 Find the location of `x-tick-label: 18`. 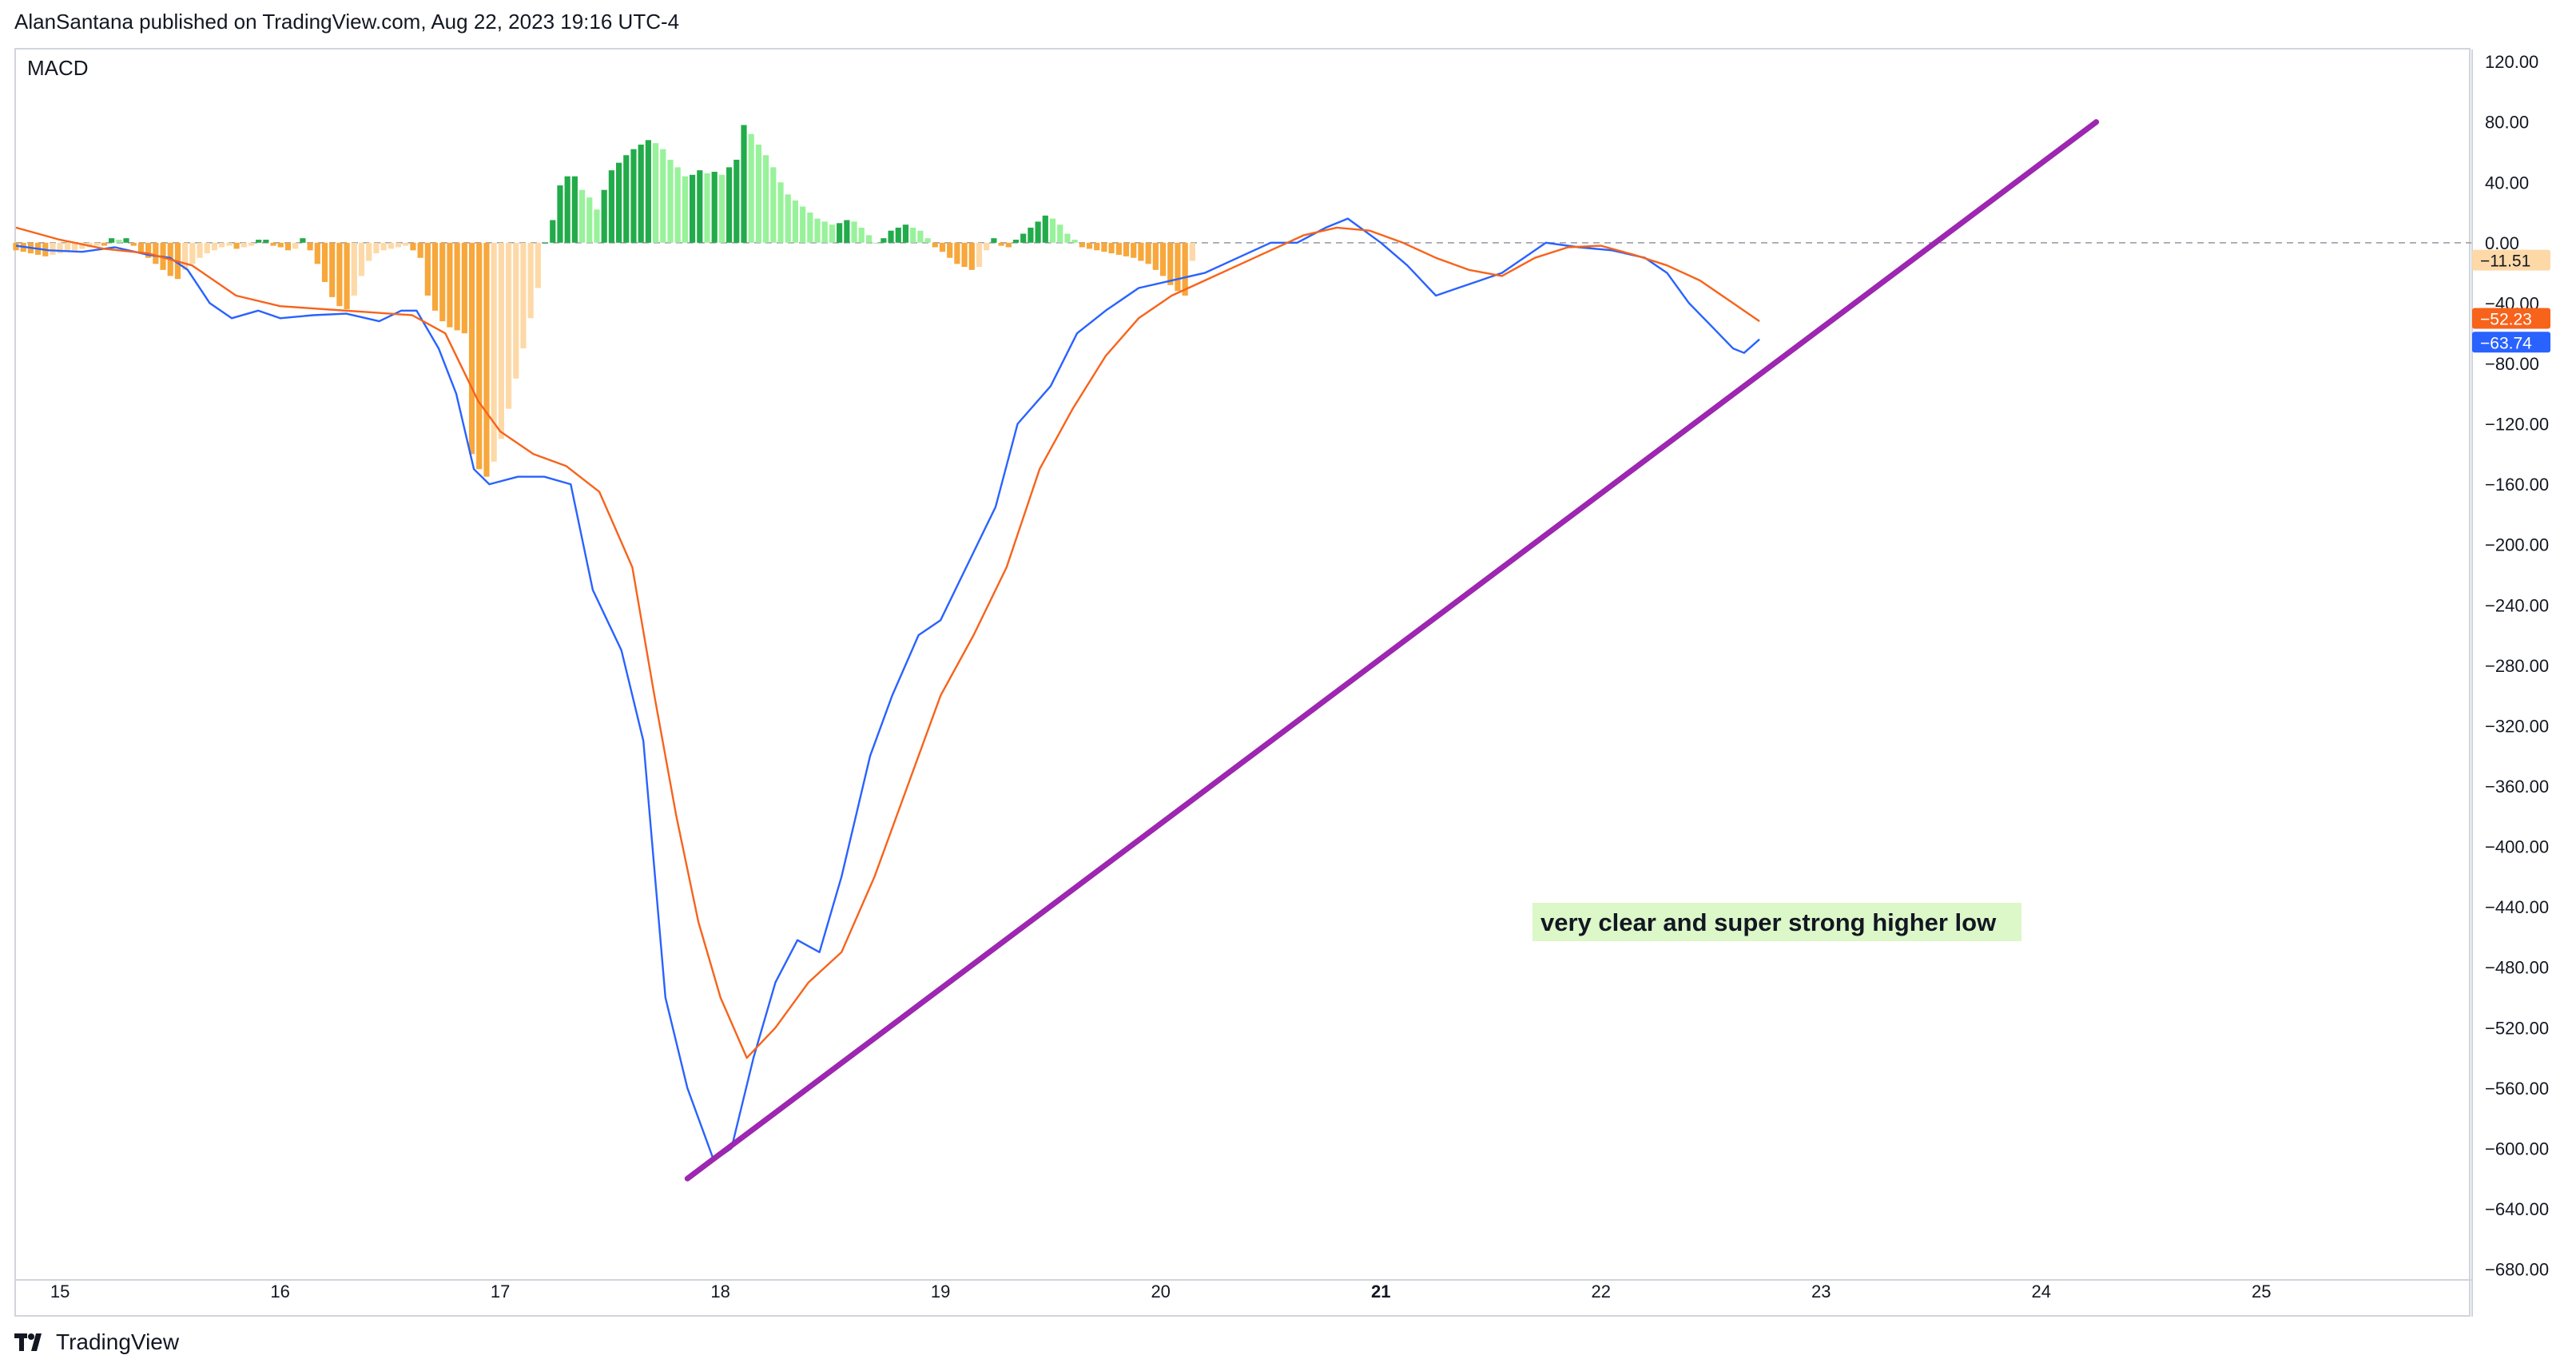

x-tick-label: 18 is located at coordinates (719, 1291).